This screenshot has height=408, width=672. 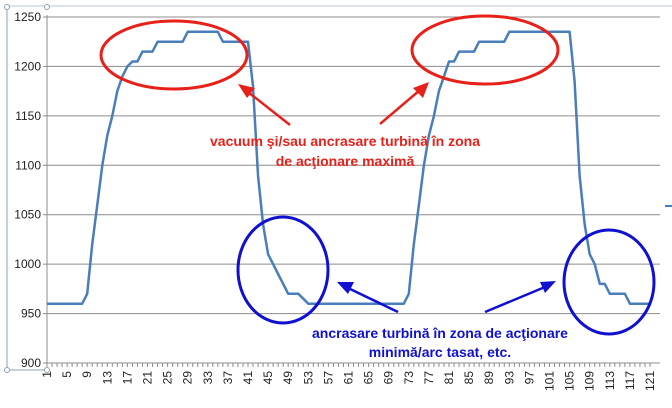 What do you see at coordinates (27, 215) in the screenshot?
I see `y-tick-label: 1050` at bounding box center [27, 215].